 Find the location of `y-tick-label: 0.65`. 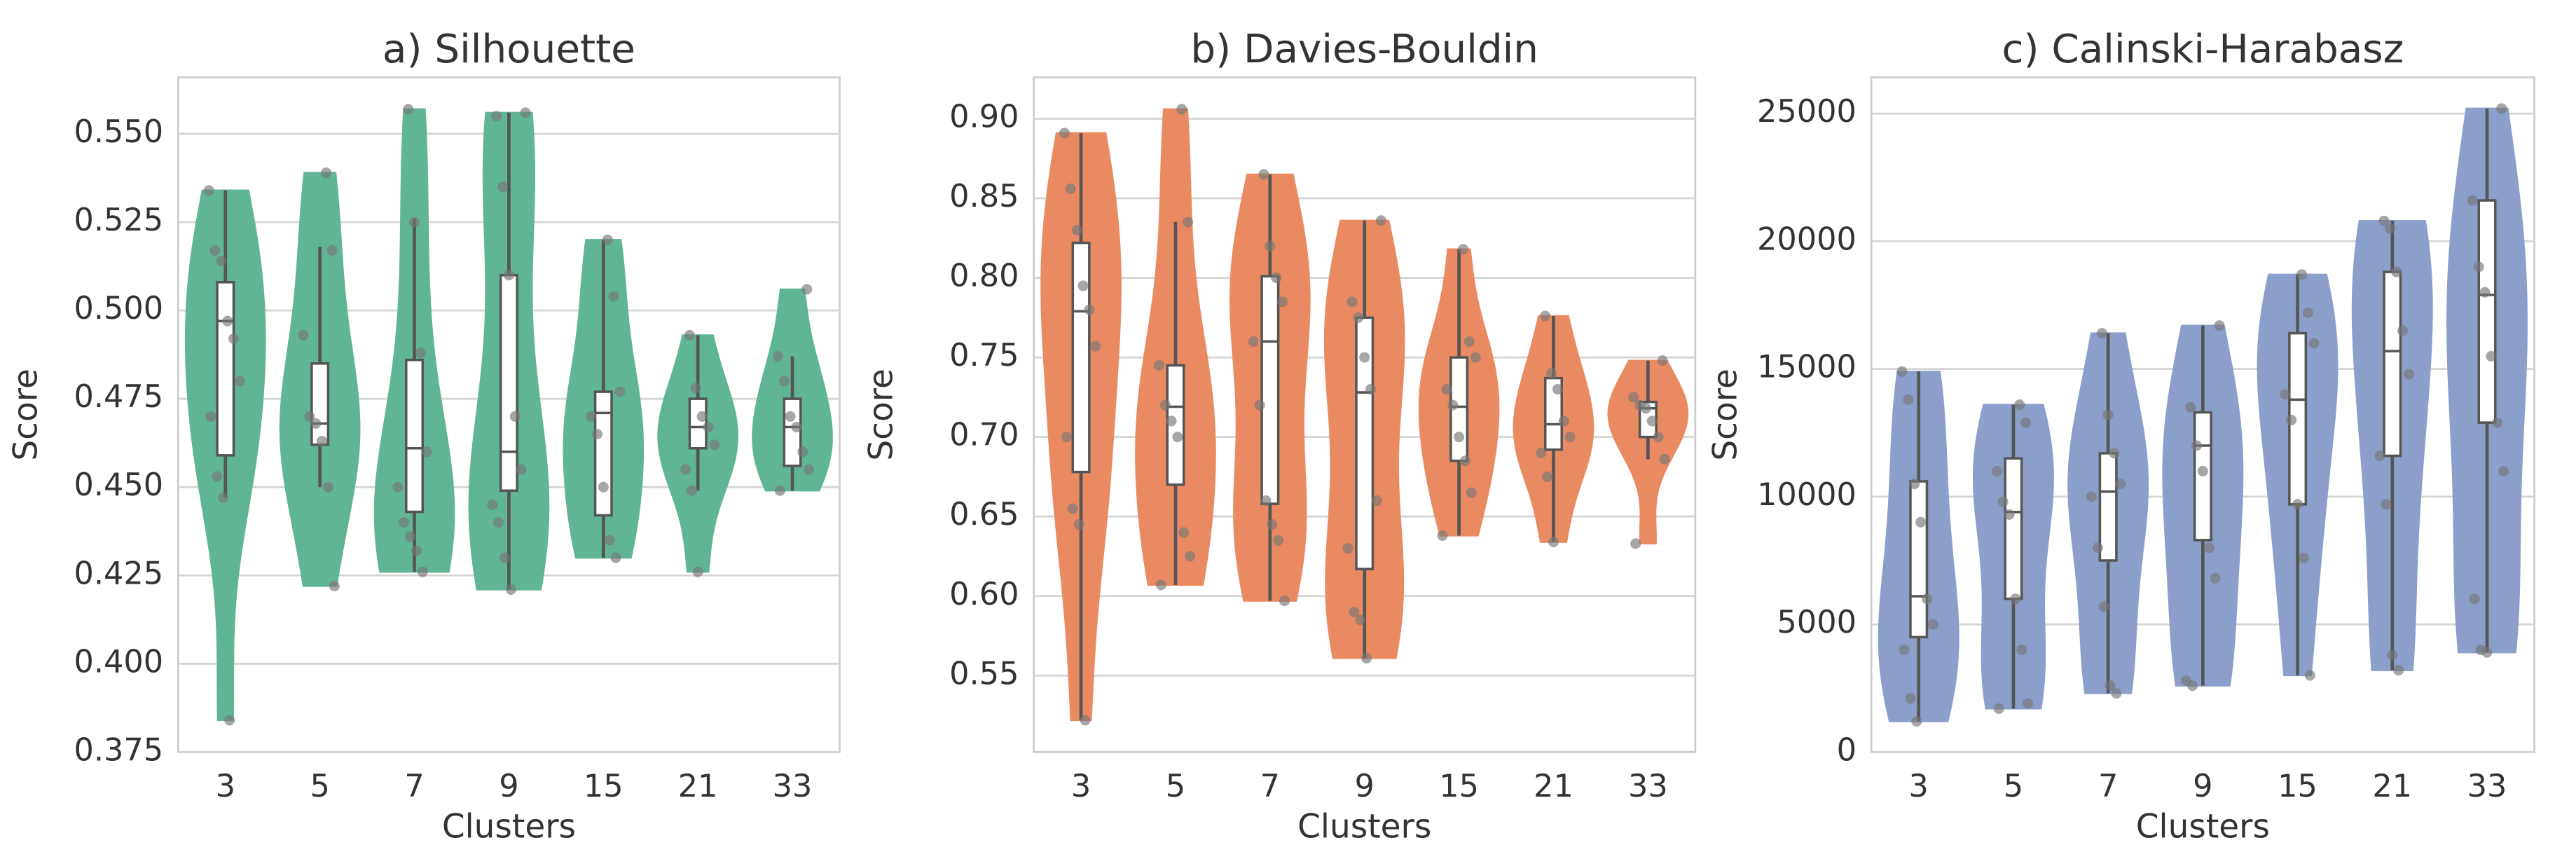

y-tick-label: 0.65 is located at coordinates (984, 514).